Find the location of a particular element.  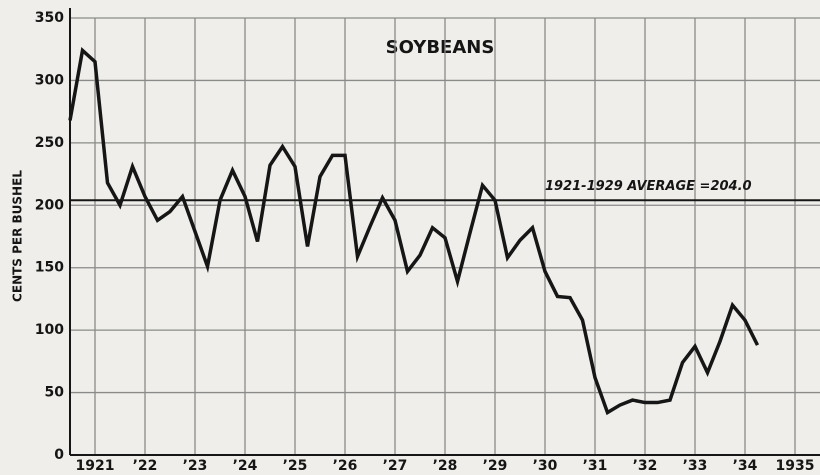

x-tick-label: ’28 is located at coordinates (445, 466).